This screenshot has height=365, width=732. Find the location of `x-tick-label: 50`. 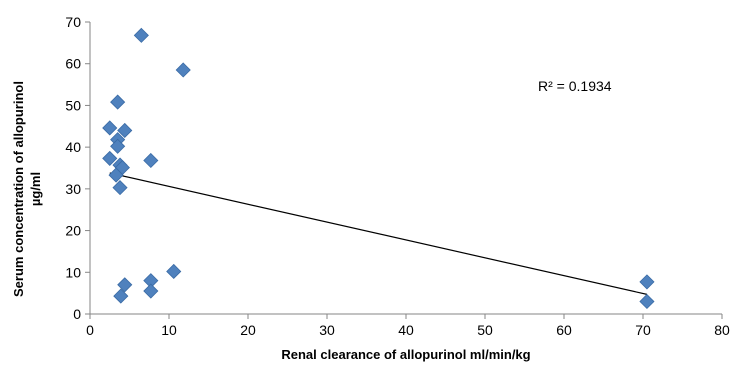

x-tick-label: 50 is located at coordinates (485, 330).